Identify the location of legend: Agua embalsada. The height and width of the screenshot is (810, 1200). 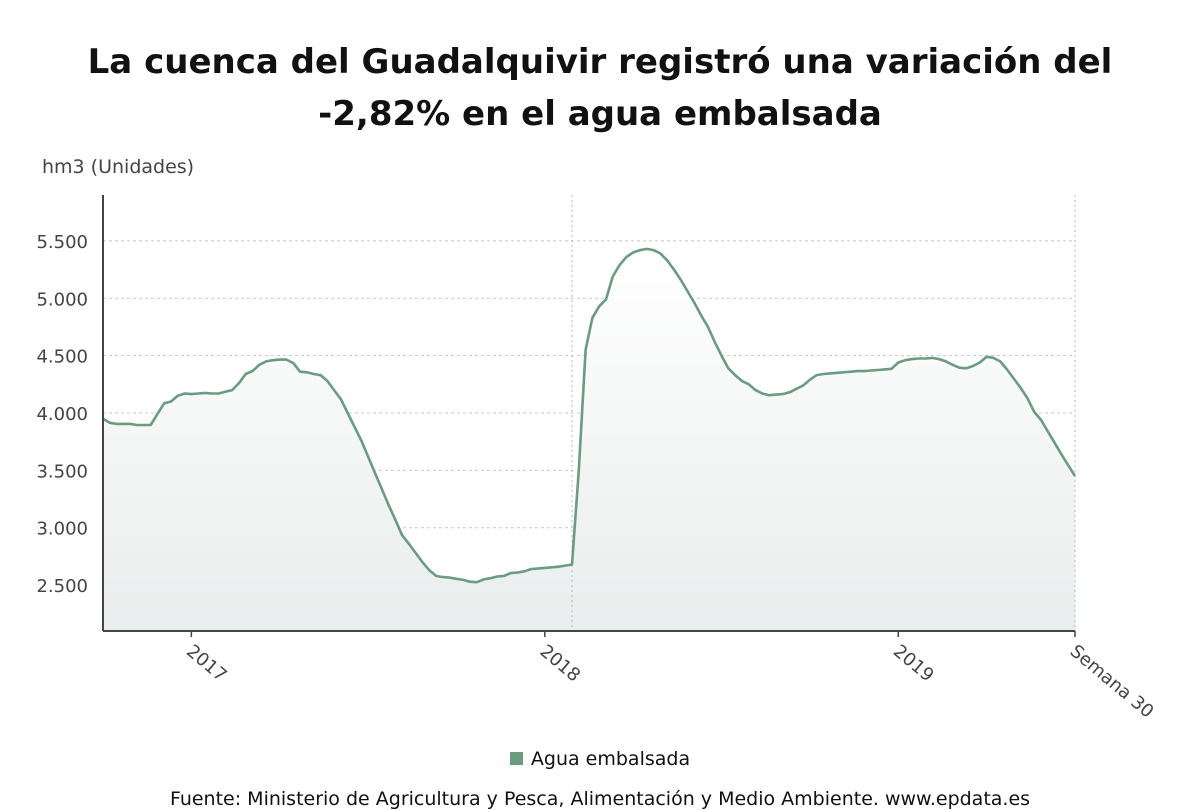
(600, 759).